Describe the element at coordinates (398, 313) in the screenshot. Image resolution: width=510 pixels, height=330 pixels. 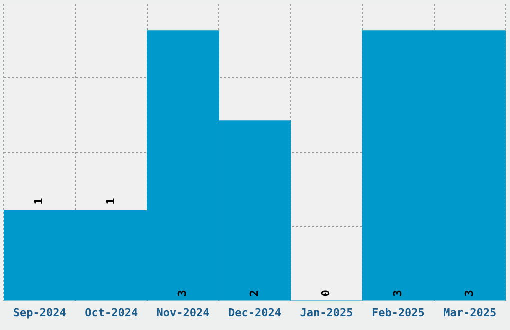
I see `x-tick-label: Feb-2025` at that location.